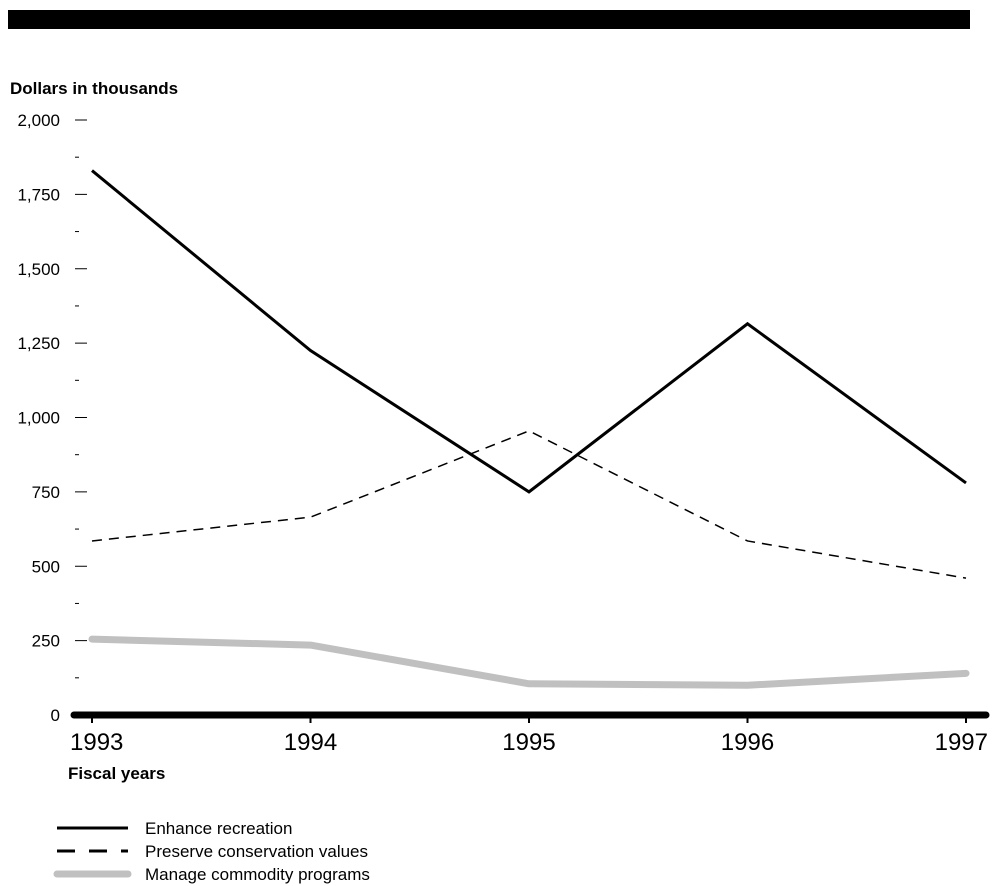 This screenshot has height=886, width=1006. I want to click on x-axis-ticks: 1993 1994 1995 1996 1997, so click(529, 735).